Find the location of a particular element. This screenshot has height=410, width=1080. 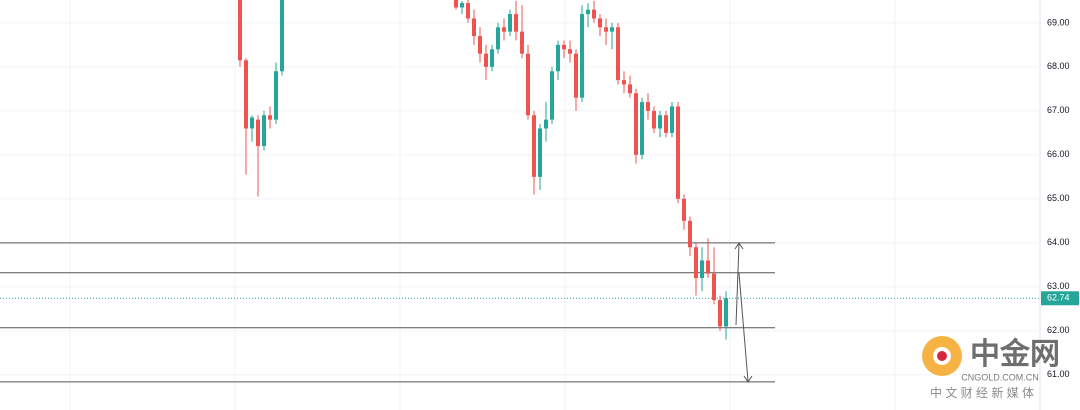

y-tick-label: 67.00 is located at coordinates (1058, 110).